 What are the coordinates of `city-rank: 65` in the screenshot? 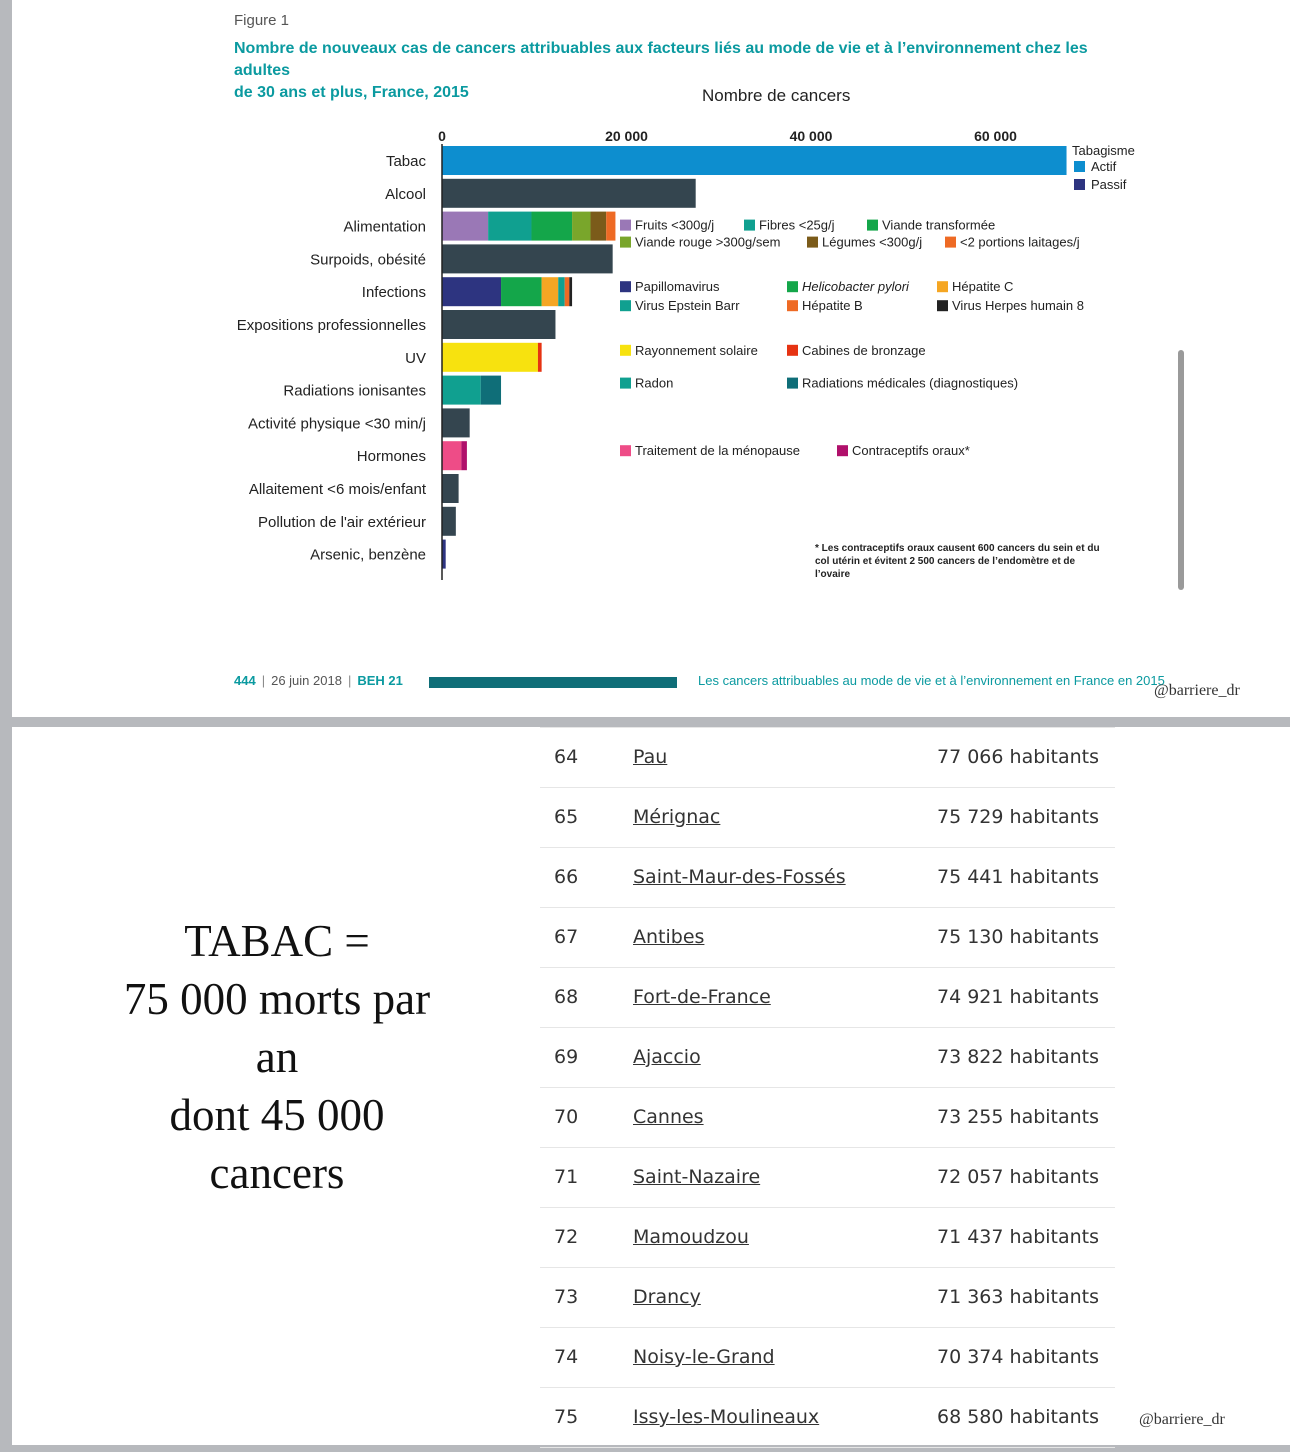 It's located at (566, 817).